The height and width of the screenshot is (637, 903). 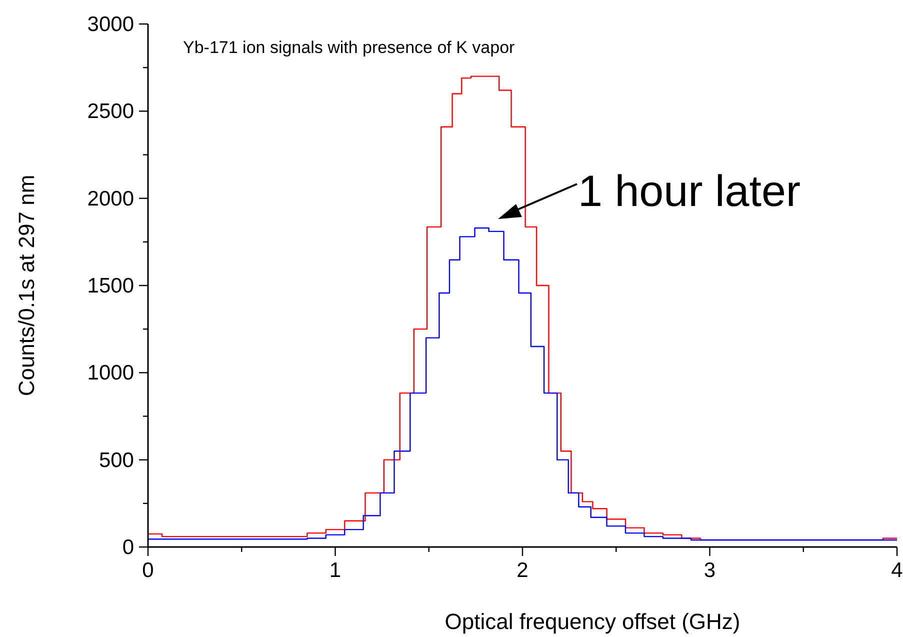 I want to click on y-tick-label: 0, so click(x=128, y=547).